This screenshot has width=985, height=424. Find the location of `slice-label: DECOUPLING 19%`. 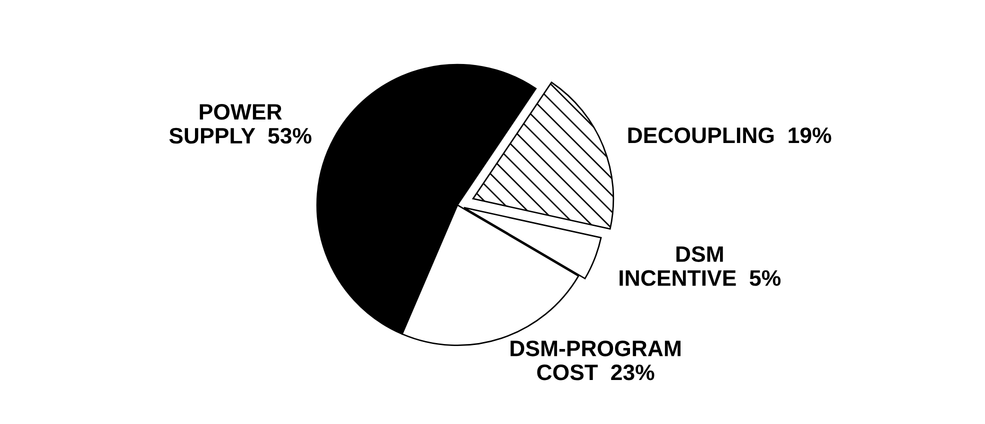

slice-label: DECOUPLING 19% is located at coordinates (730, 135).